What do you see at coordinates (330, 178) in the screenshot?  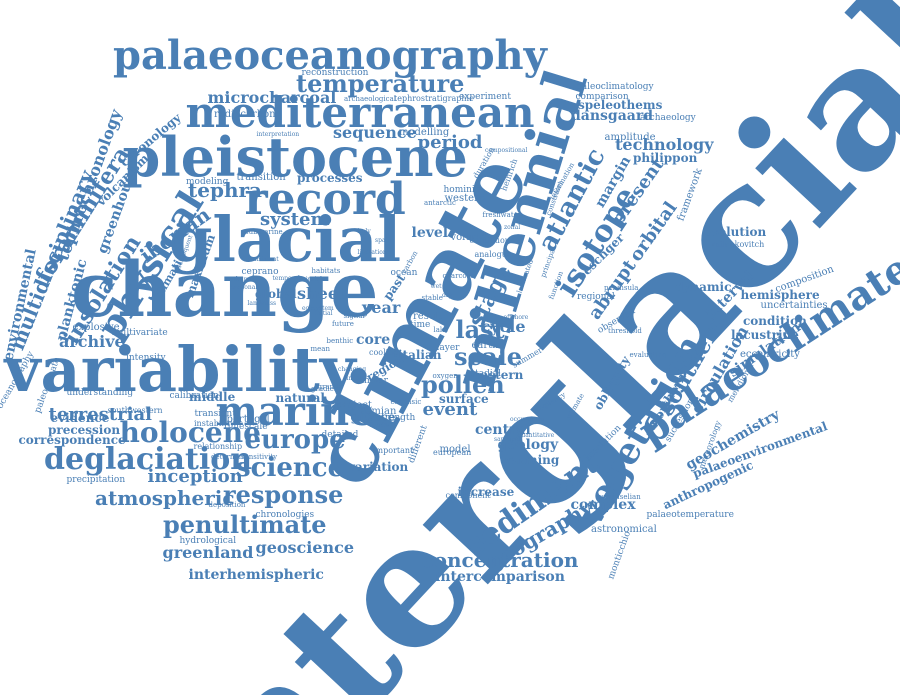 I see `word-processes: processes` at bounding box center [330, 178].